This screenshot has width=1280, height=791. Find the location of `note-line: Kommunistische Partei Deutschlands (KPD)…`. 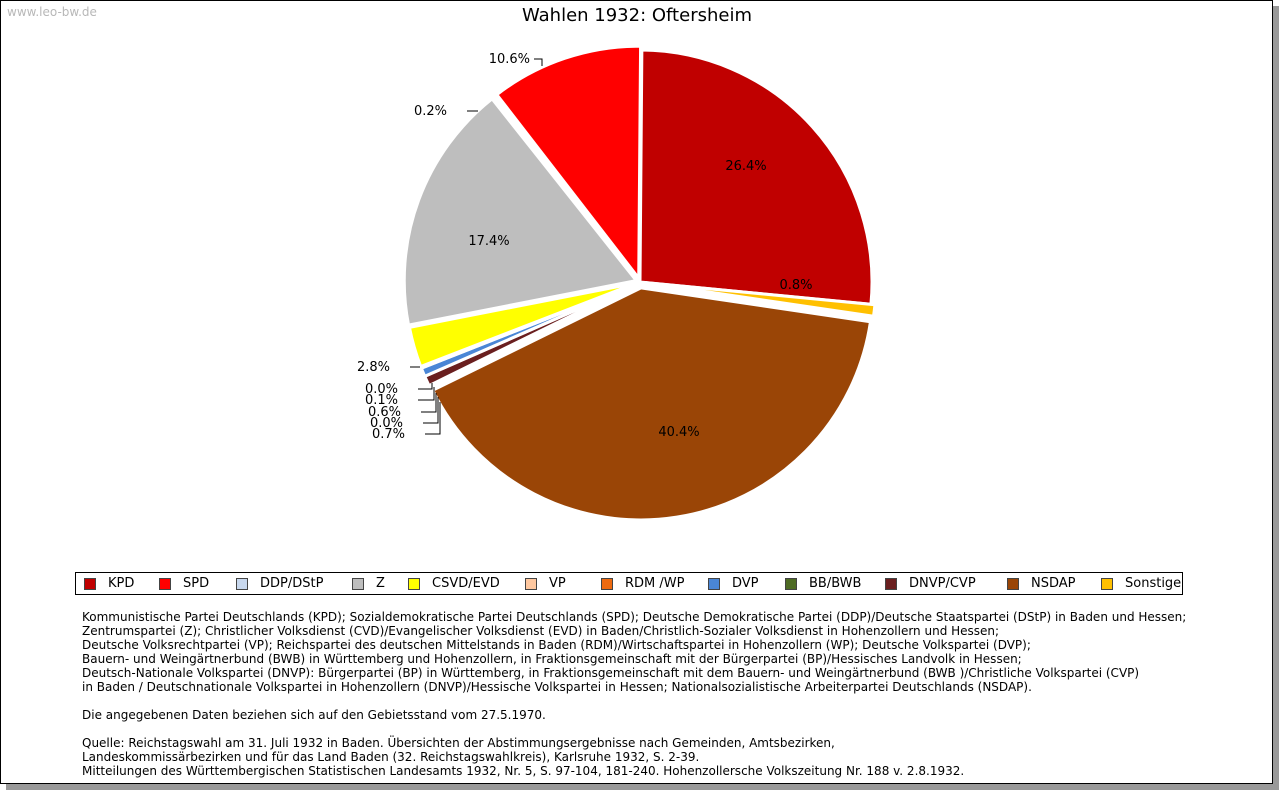

note-line: Kommunistische Partei Deutschlands (KPD)… is located at coordinates (634, 617).